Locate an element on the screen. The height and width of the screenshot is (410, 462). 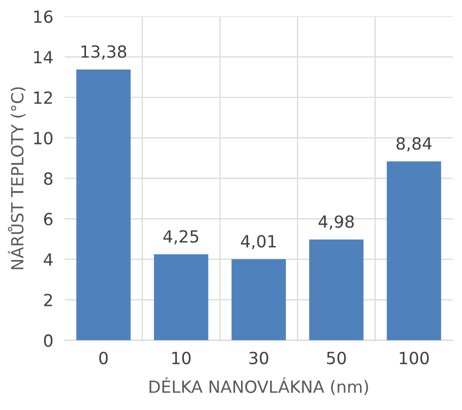
x-tick-label: 30 is located at coordinates (258, 358).